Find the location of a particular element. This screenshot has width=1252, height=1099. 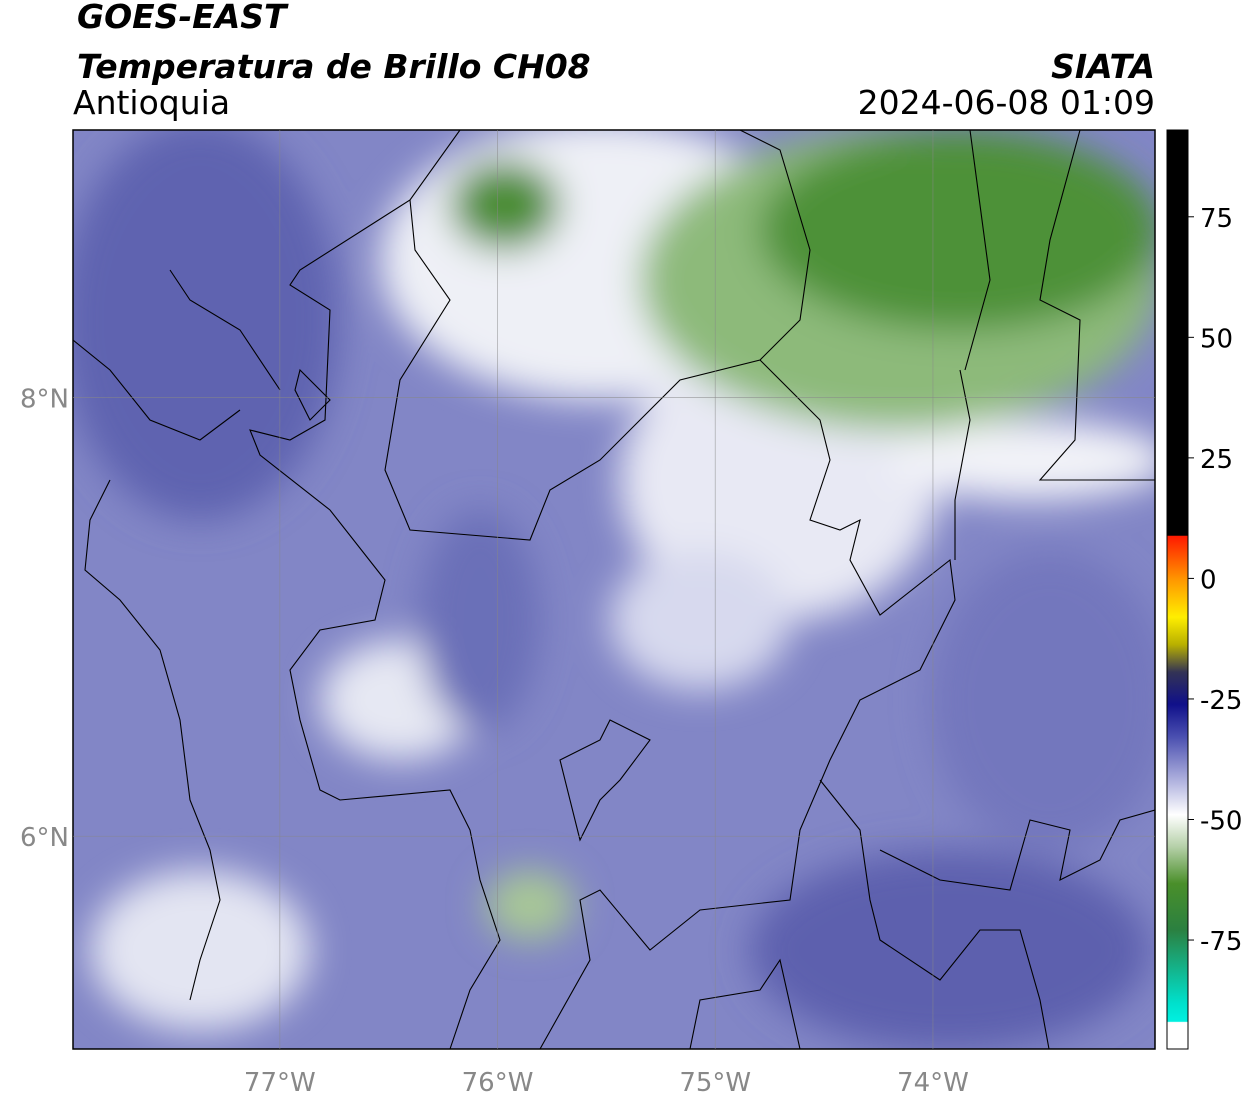

datetime: 2024-06-08 01:09 is located at coordinates (1006, 102).